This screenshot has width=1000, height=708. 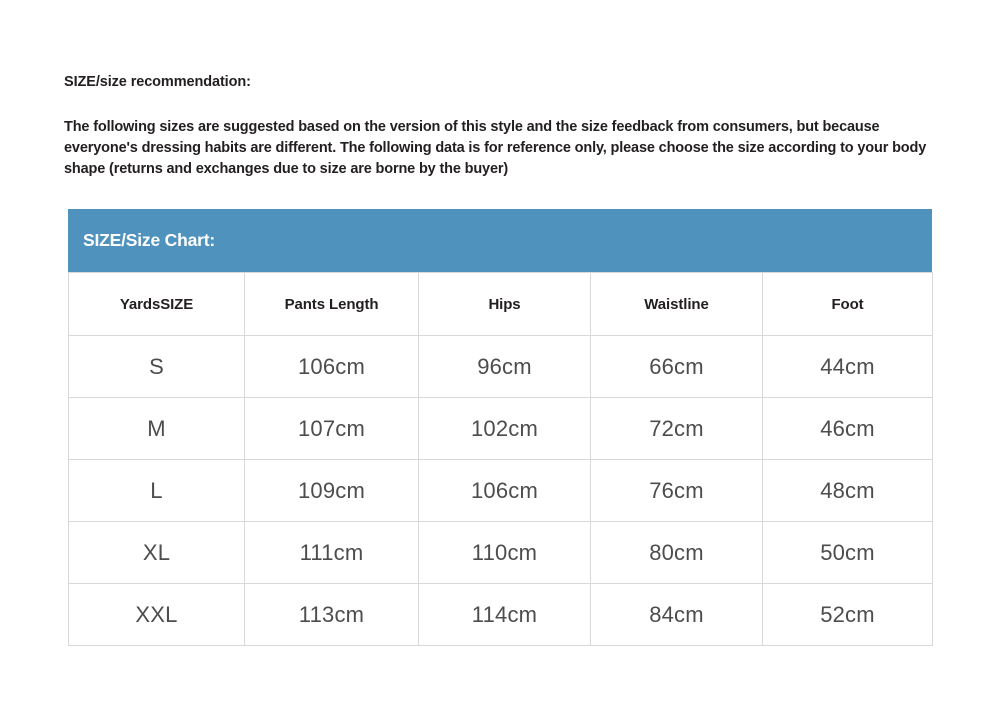 What do you see at coordinates (676, 366) in the screenshot?
I see `cell-waistline: 66cm` at bounding box center [676, 366].